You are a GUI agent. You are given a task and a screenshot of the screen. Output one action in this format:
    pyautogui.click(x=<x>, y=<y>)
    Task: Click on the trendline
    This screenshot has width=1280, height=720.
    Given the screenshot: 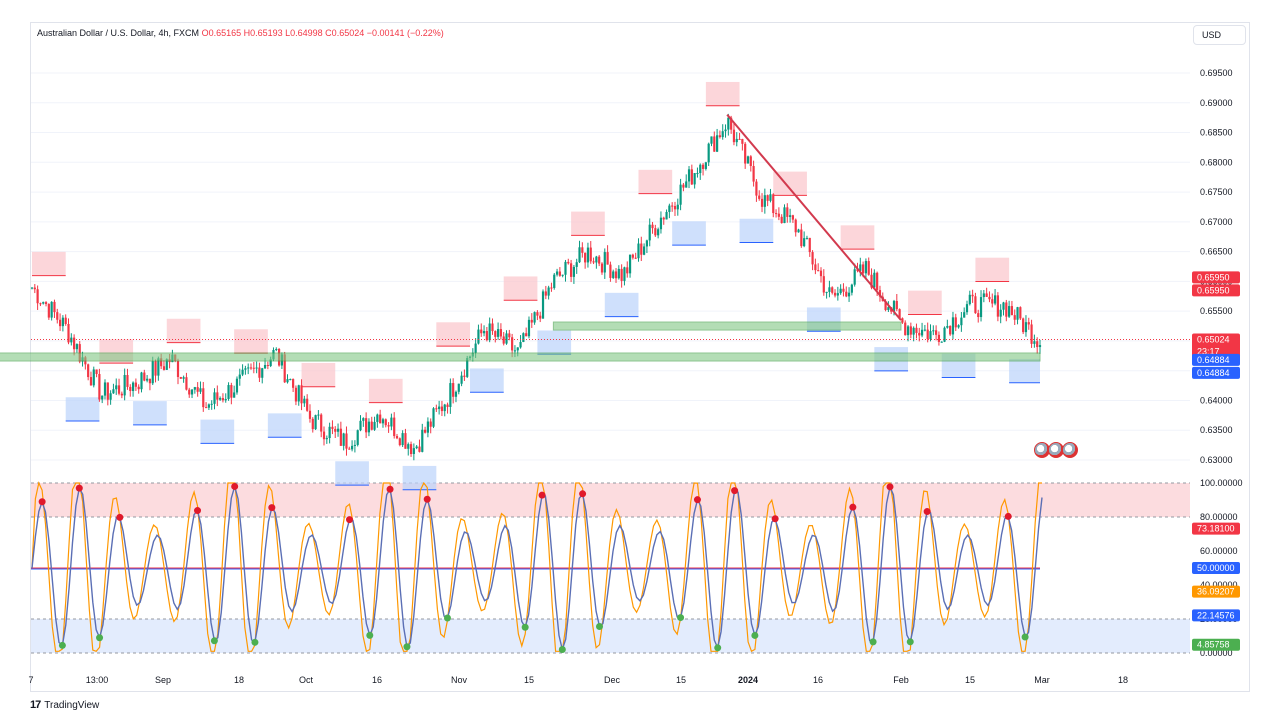 What is the action you would take?
    pyautogui.click(x=814, y=217)
    